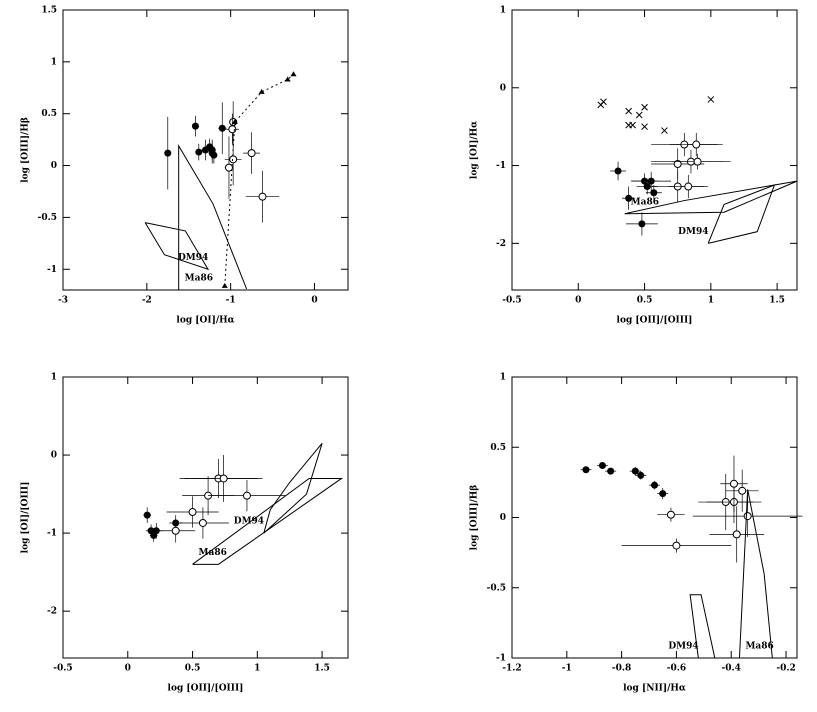  What do you see at coordinates (731, 669) in the screenshot?
I see `x-tick-label: -0.4` at bounding box center [731, 669].